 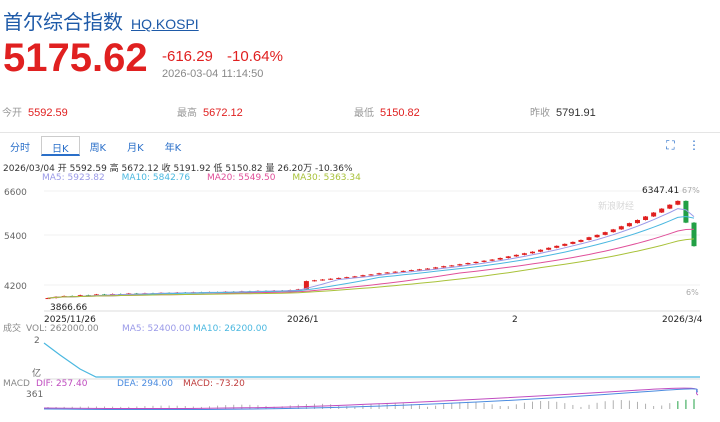 What do you see at coordinates (616, 206) in the screenshot?
I see `watermark: 新浪财经` at bounding box center [616, 206].